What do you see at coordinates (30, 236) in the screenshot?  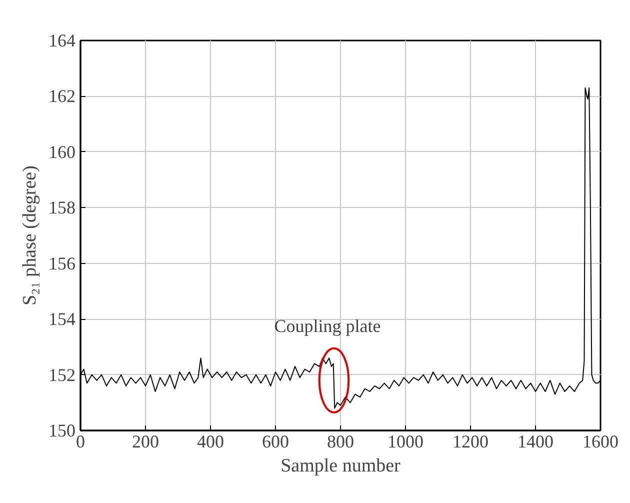 I see `y-axis-title: S₂₁ phase (degree)` at bounding box center [30, 236].